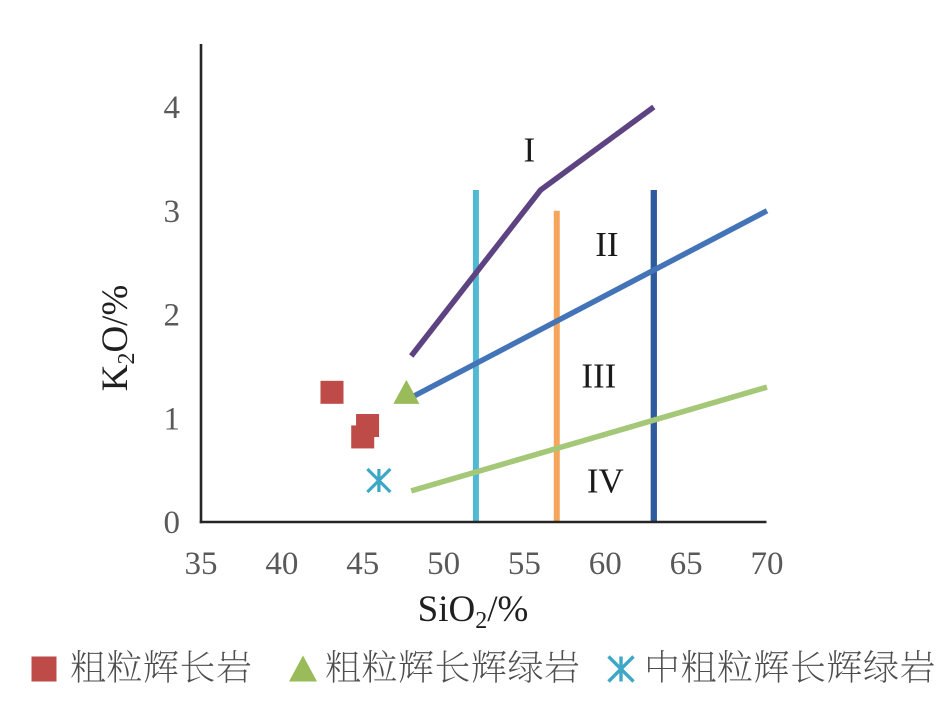  What do you see at coordinates (605, 564) in the screenshot?
I see `x-tick-label: 60` at bounding box center [605, 564].